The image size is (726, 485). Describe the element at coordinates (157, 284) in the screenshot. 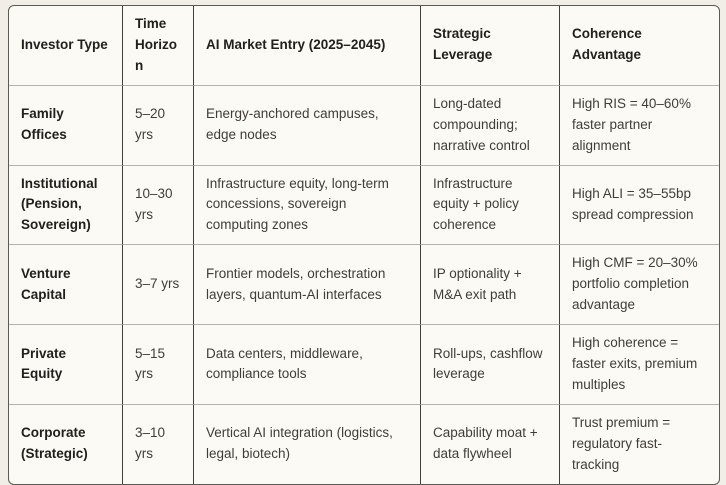

I see `cell-time-horizon: 3–7 yrs` at that location.